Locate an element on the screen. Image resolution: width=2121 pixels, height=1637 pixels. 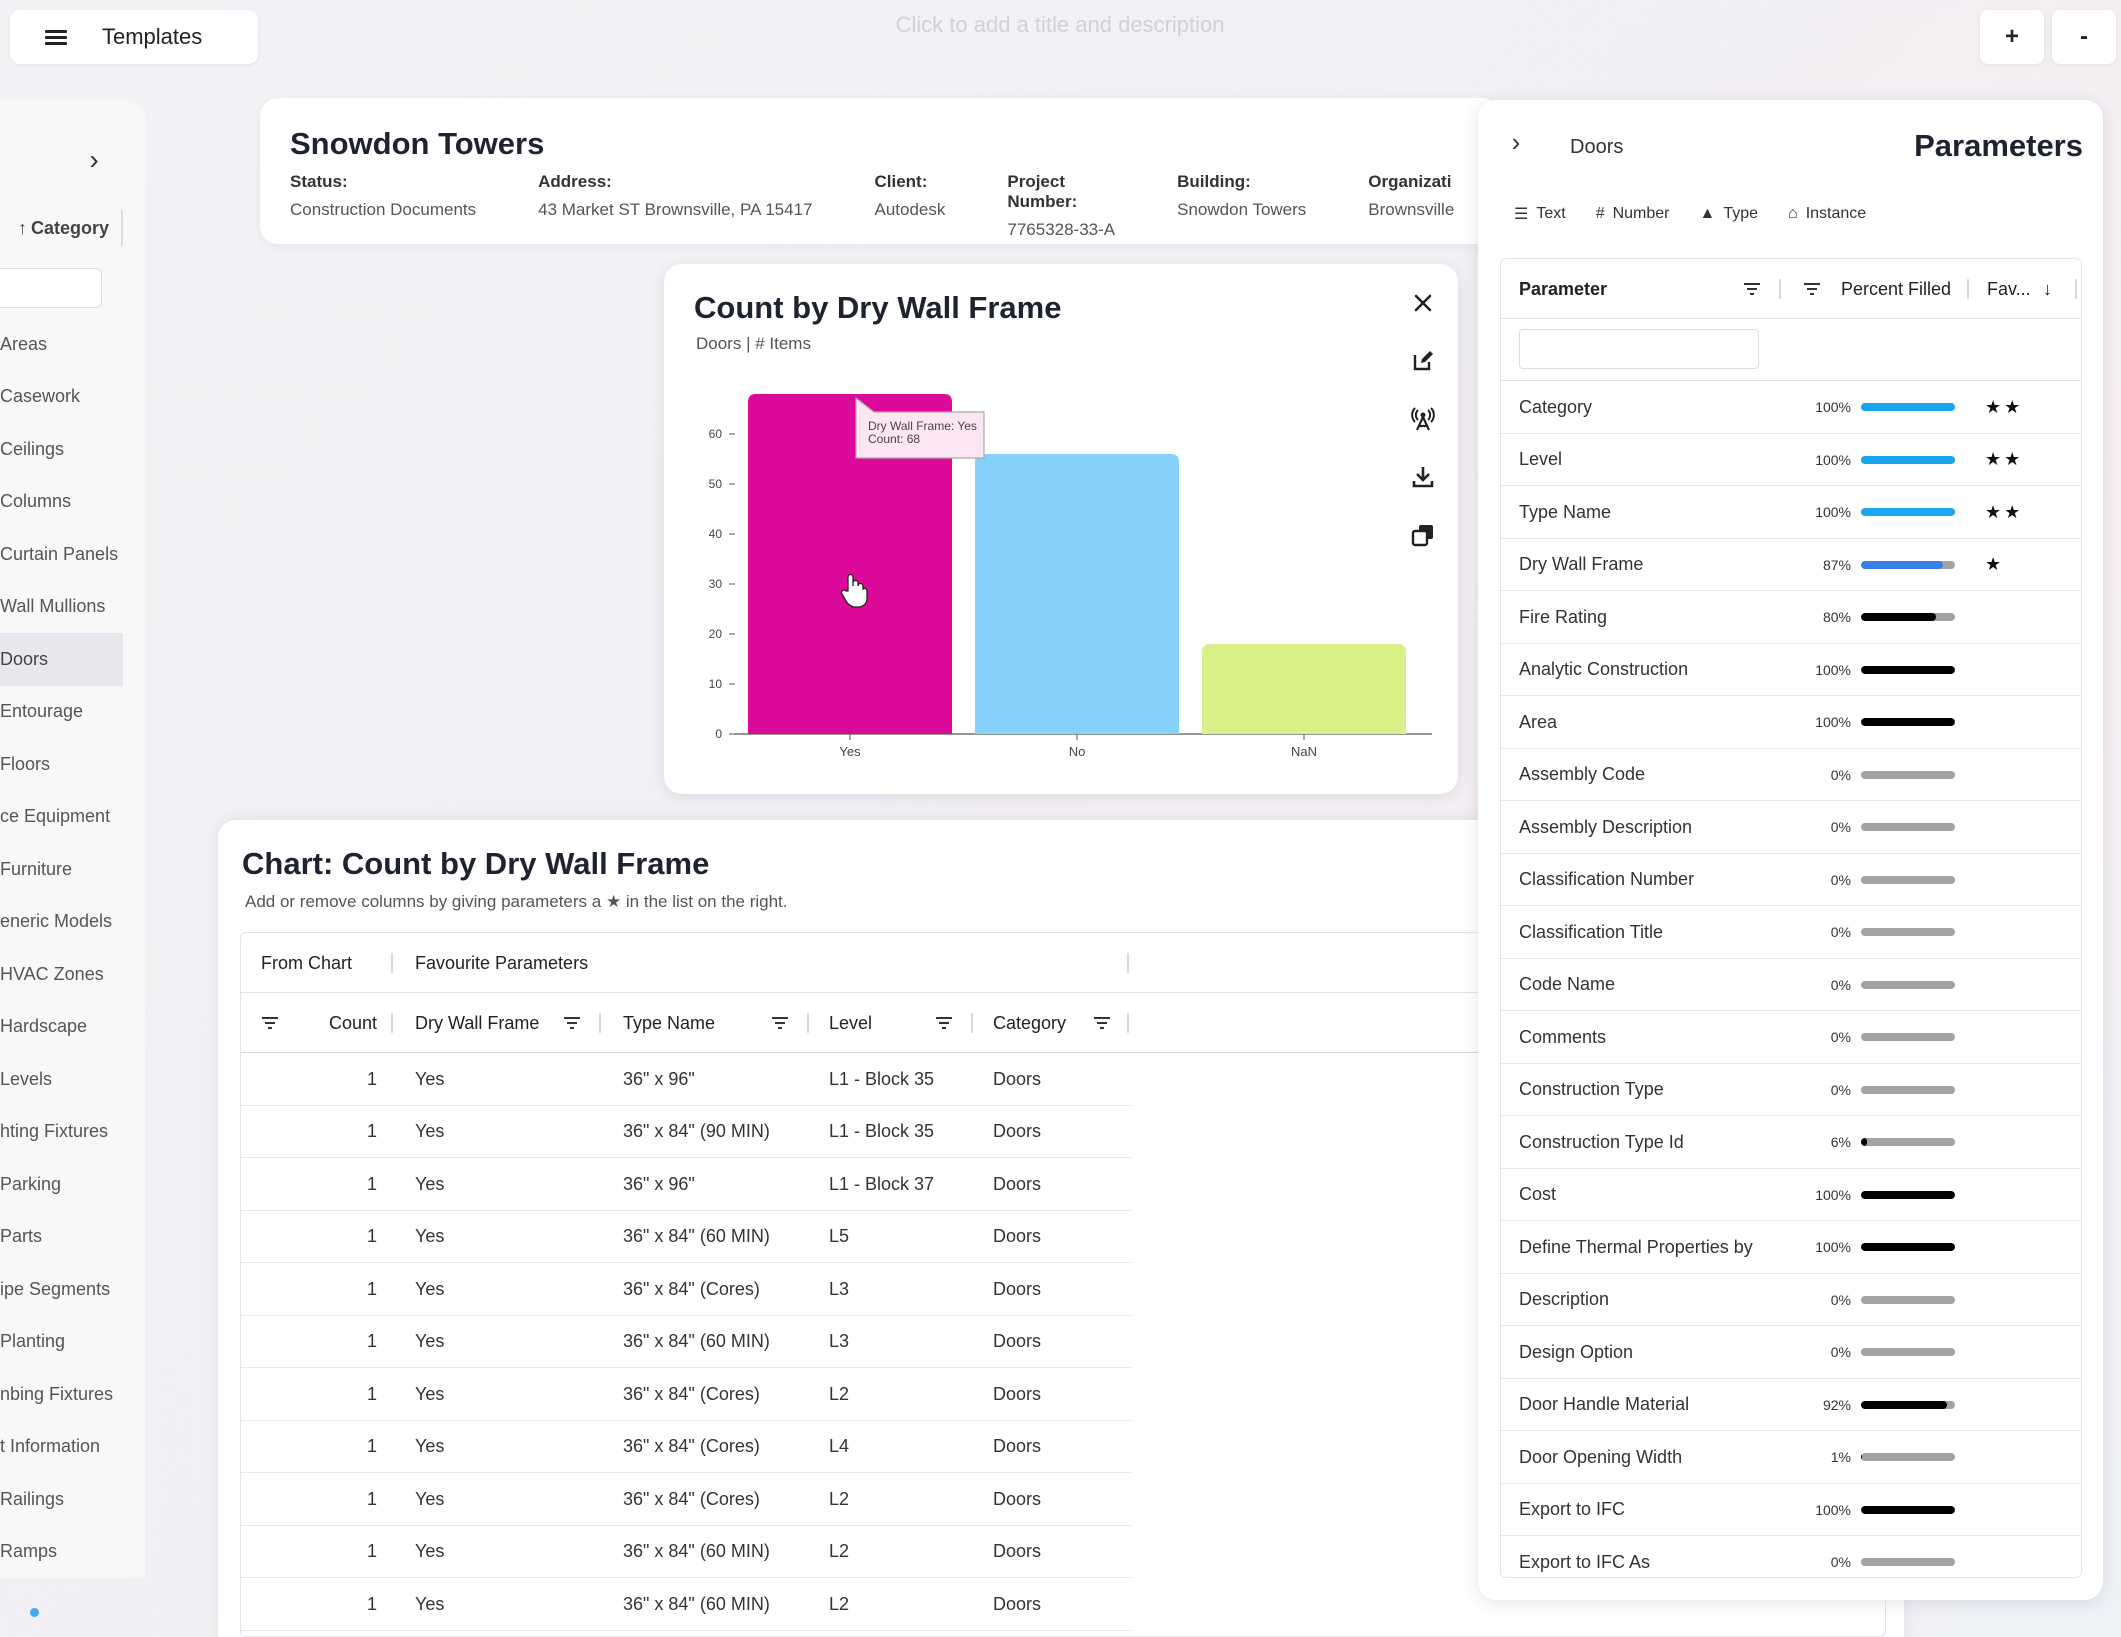
broadcast-button is located at coordinates (1423, 419).